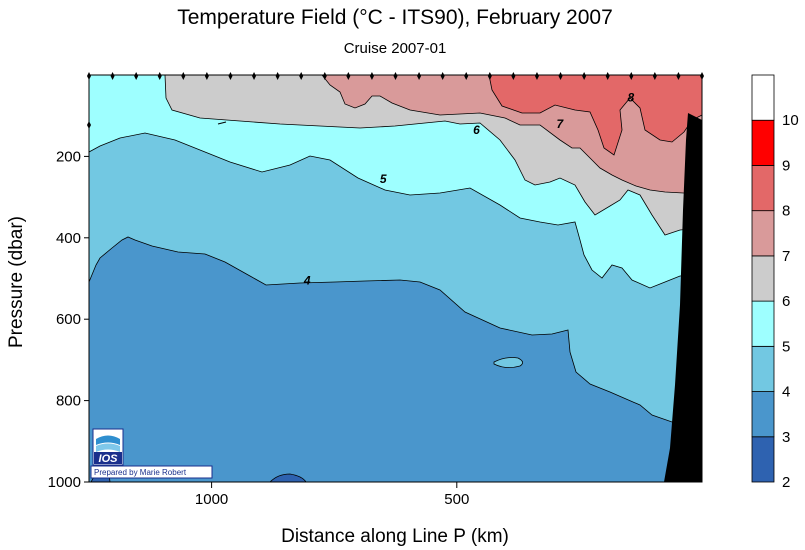 Image resolution: width=805 pixels, height=550 pixels. What do you see at coordinates (683, 297) in the screenshot?
I see `seafloor-mask` at bounding box center [683, 297].